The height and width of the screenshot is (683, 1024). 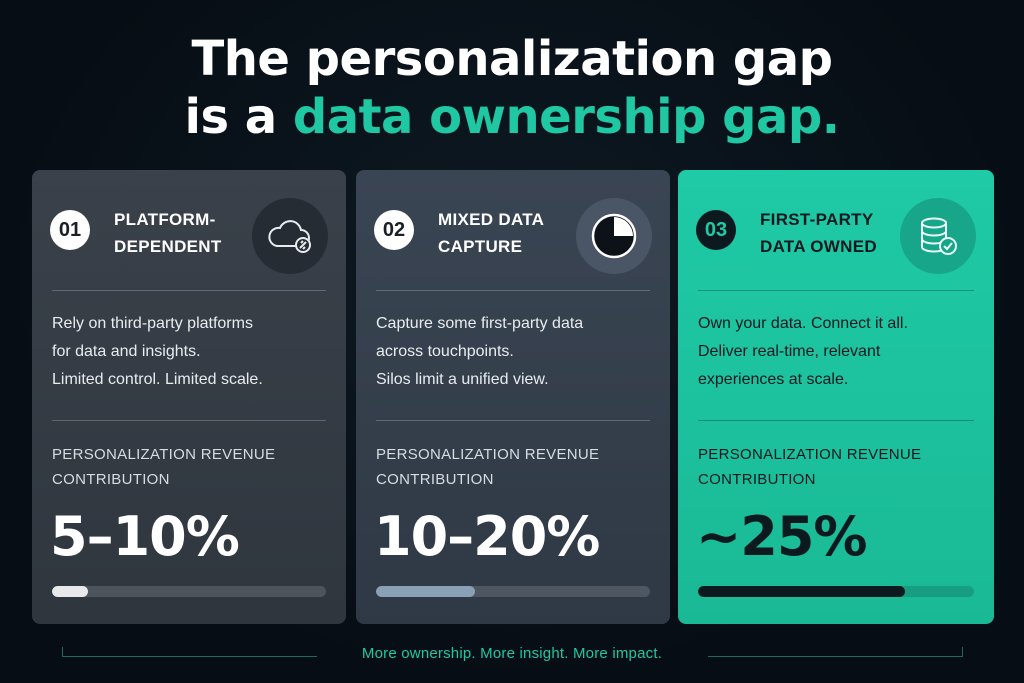 What do you see at coordinates (189, 656) in the screenshot?
I see `footer-line-left` at bounding box center [189, 656].